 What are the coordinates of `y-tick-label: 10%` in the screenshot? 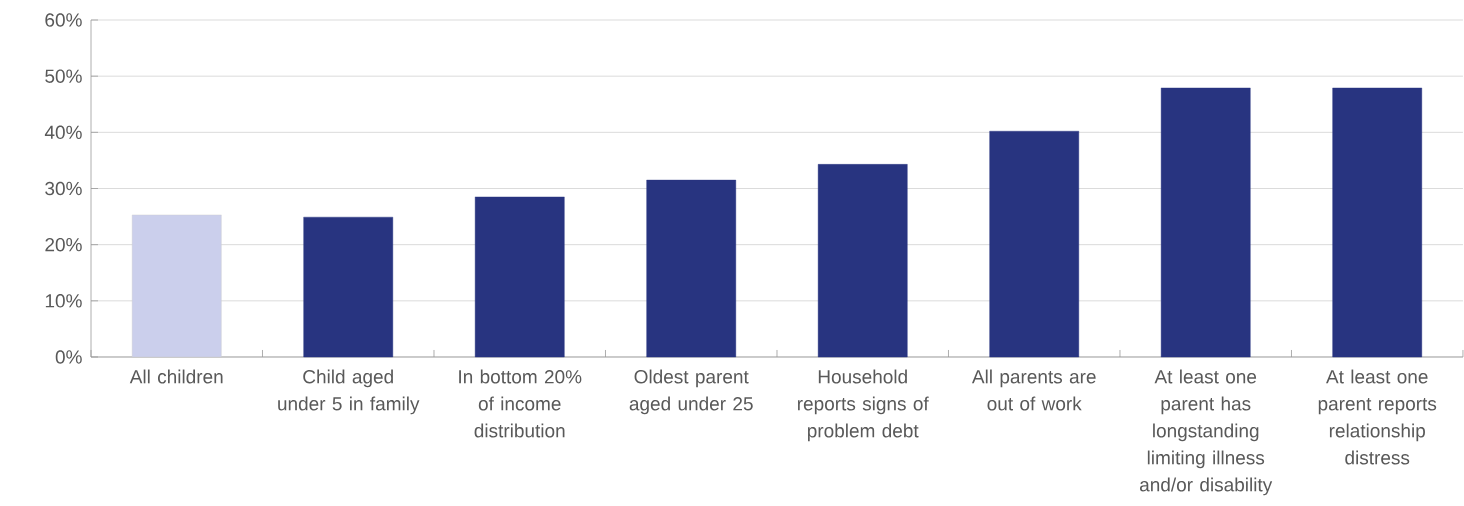 It's located at (63, 301).